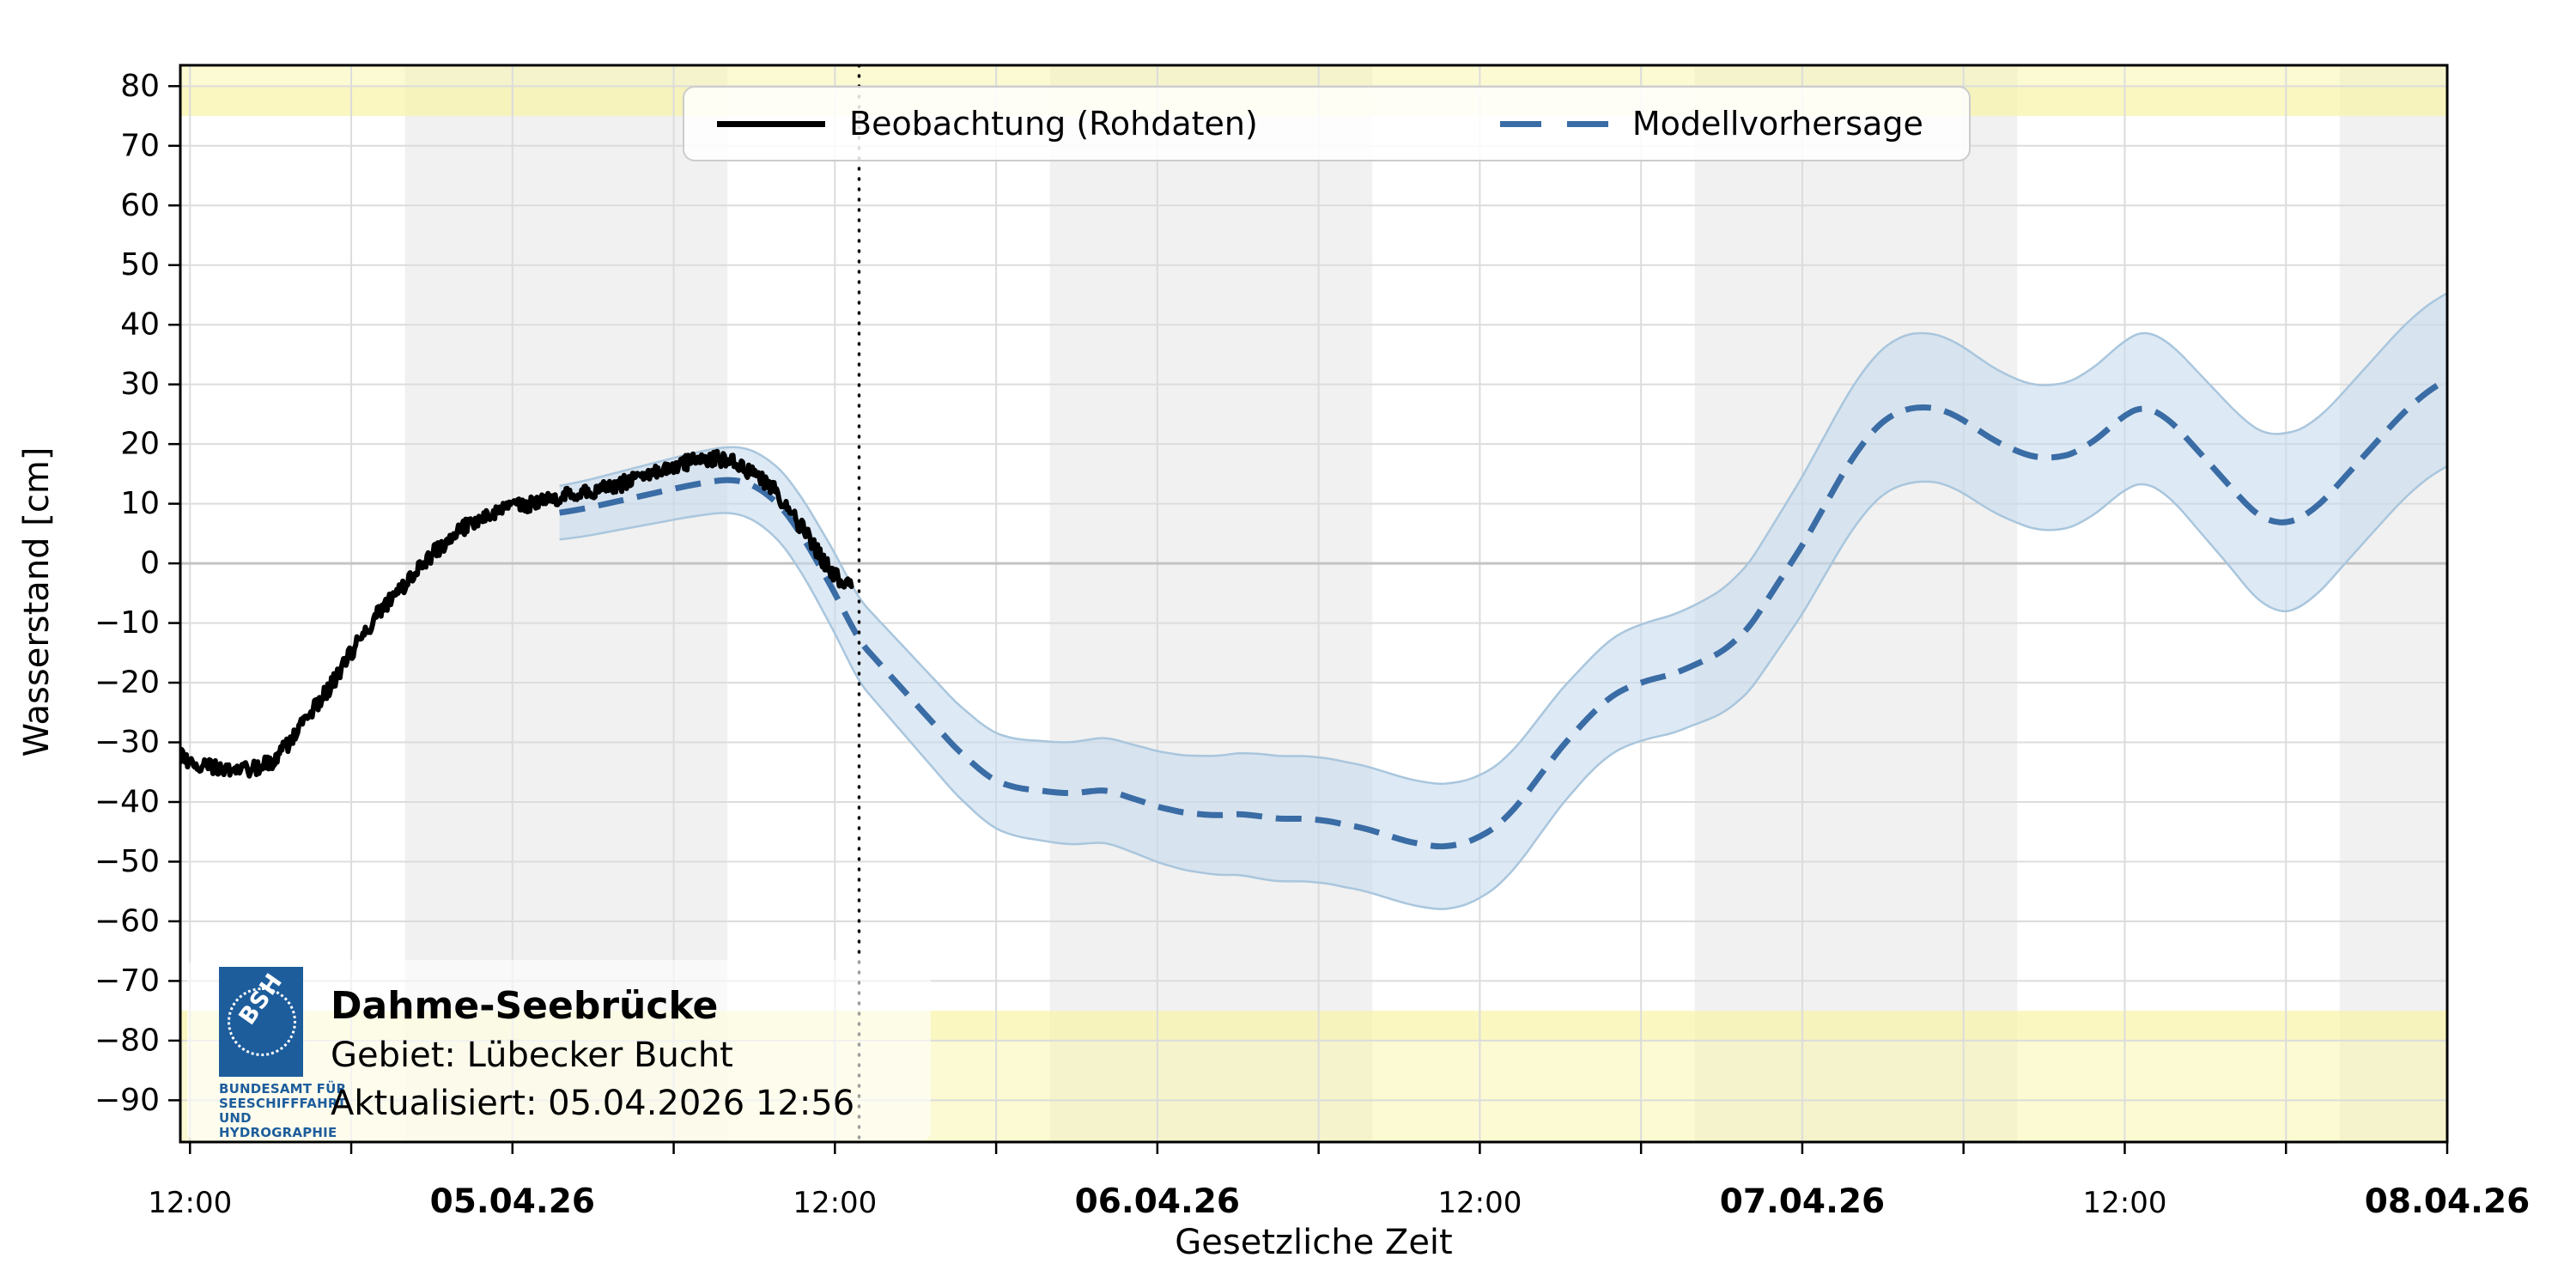  I want to click on legend-item-forecast: Modellvorhersage, so click(1711, 124).